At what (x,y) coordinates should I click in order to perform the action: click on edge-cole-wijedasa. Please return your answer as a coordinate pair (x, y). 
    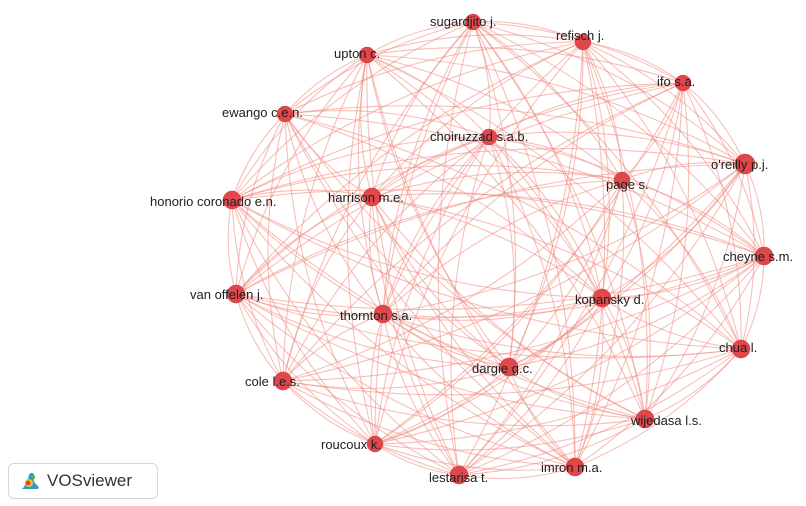
    Looking at the image, I should click on (464, 403).